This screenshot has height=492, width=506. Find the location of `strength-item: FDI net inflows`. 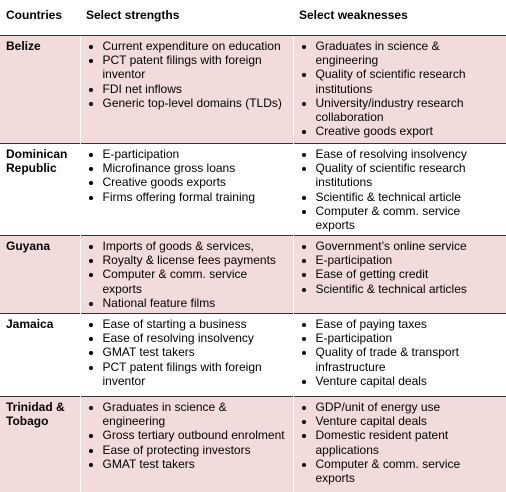

strength-item: FDI net inflows is located at coordinates (195, 89).